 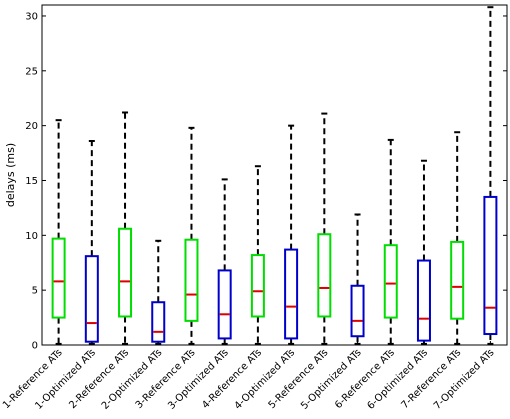 I want to click on x-tick-label: 6-Optimized ATs, so click(x=397, y=379).